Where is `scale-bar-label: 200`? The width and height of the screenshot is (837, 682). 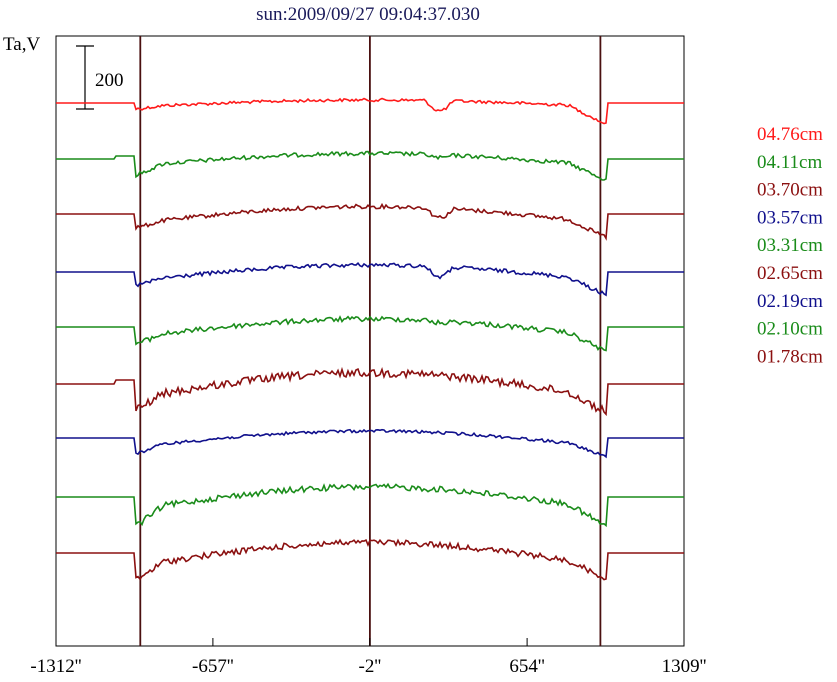
scale-bar-label: 200 is located at coordinates (109, 80).